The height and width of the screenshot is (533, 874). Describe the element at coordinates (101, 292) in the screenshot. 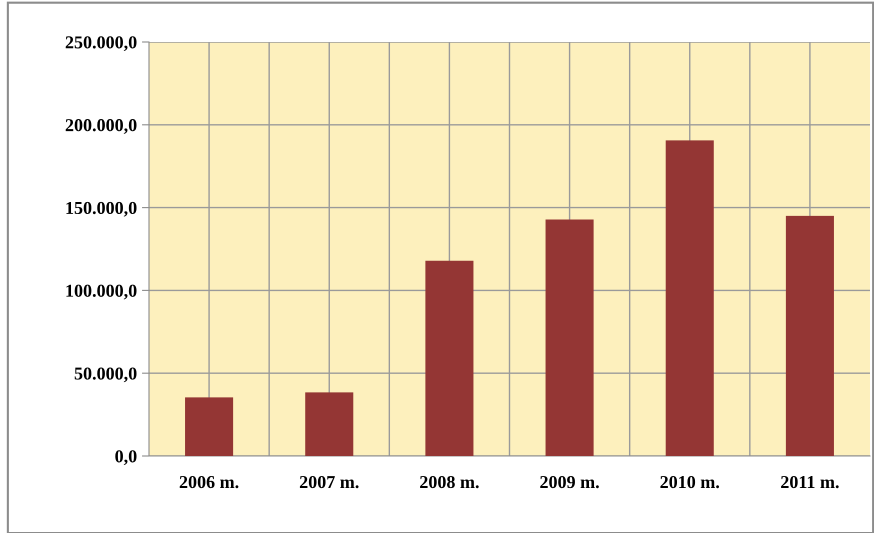

I see `y-tick-label: 100.000,0` at that location.